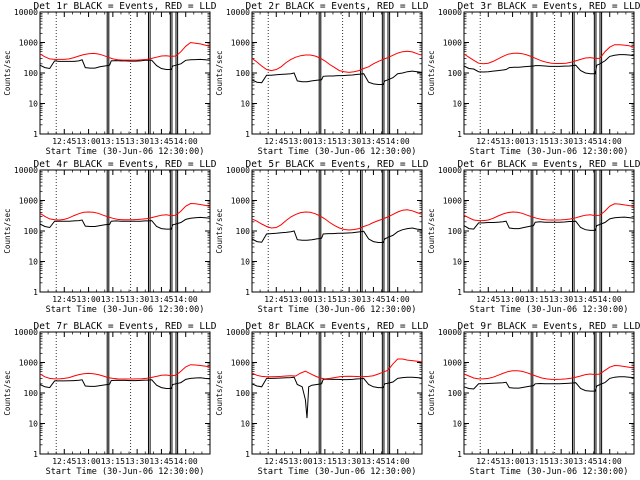 Image resolution: width=640 pixels, height=480 pixels. I want to click on panel-title: Det 8r BLACK = Events, RED = LLD, so click(336, 326).